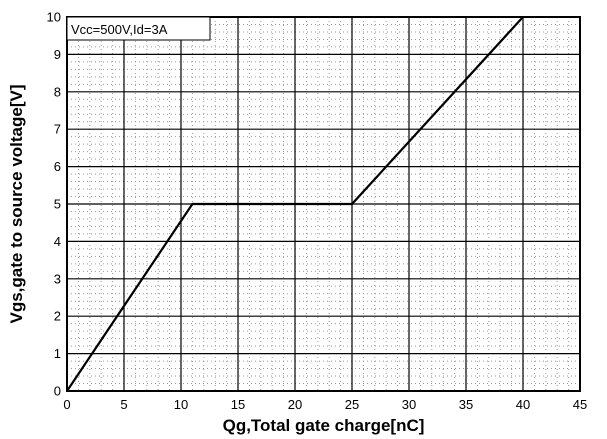 This screenshot has width=607, height=439. Describe the element at coordinates (238, 404) in the screenshot. I see `x-tick-label: 15` at that location.